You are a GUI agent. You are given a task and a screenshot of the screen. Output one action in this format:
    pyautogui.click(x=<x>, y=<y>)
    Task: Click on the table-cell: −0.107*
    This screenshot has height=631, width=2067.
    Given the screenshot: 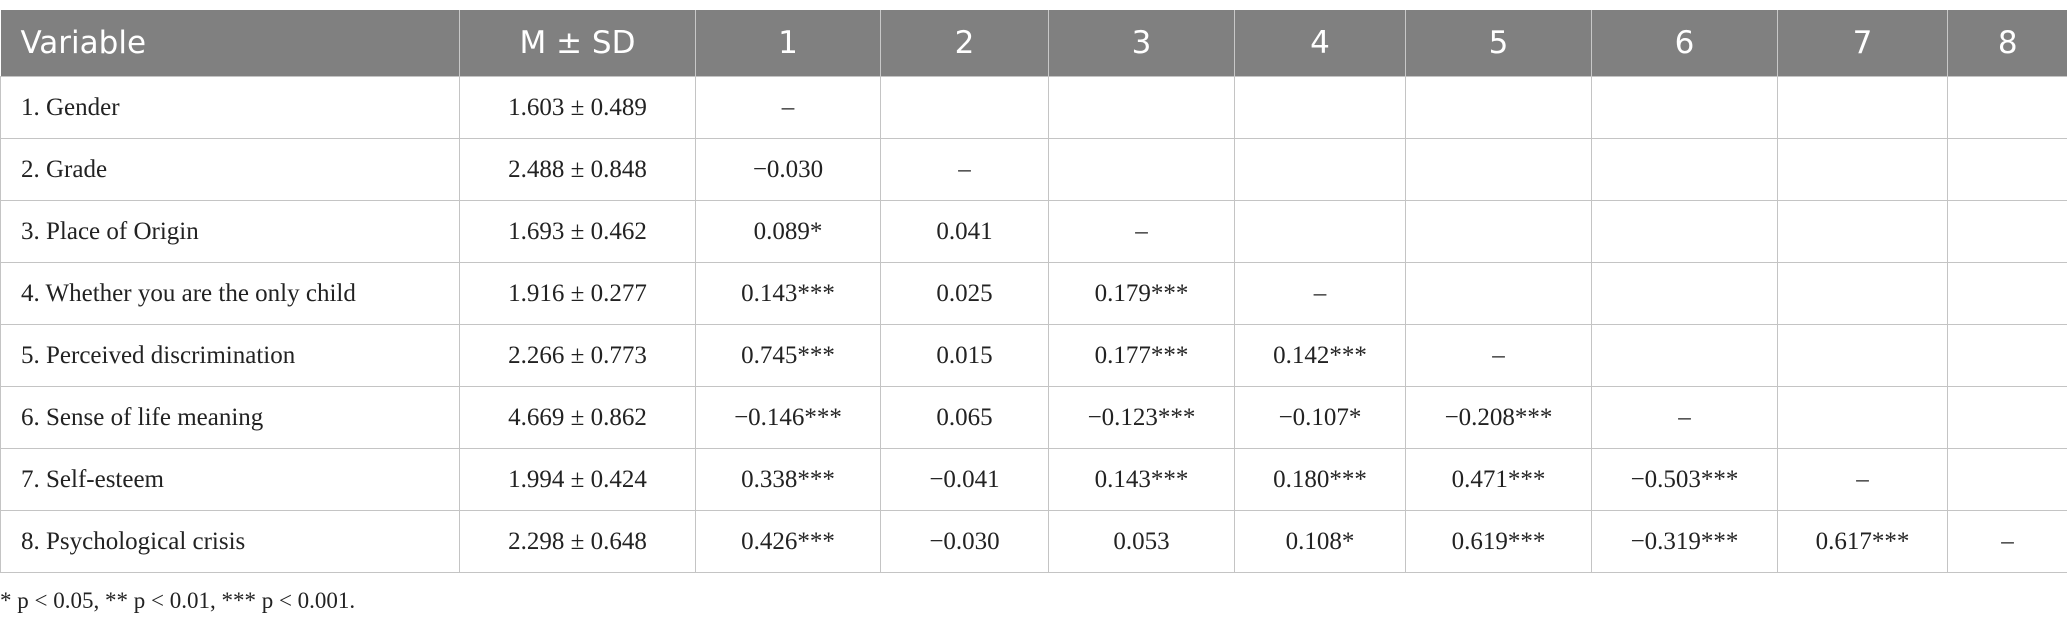 What is the action you would take?
    pyautogui.click(x=1320, y=417)
    